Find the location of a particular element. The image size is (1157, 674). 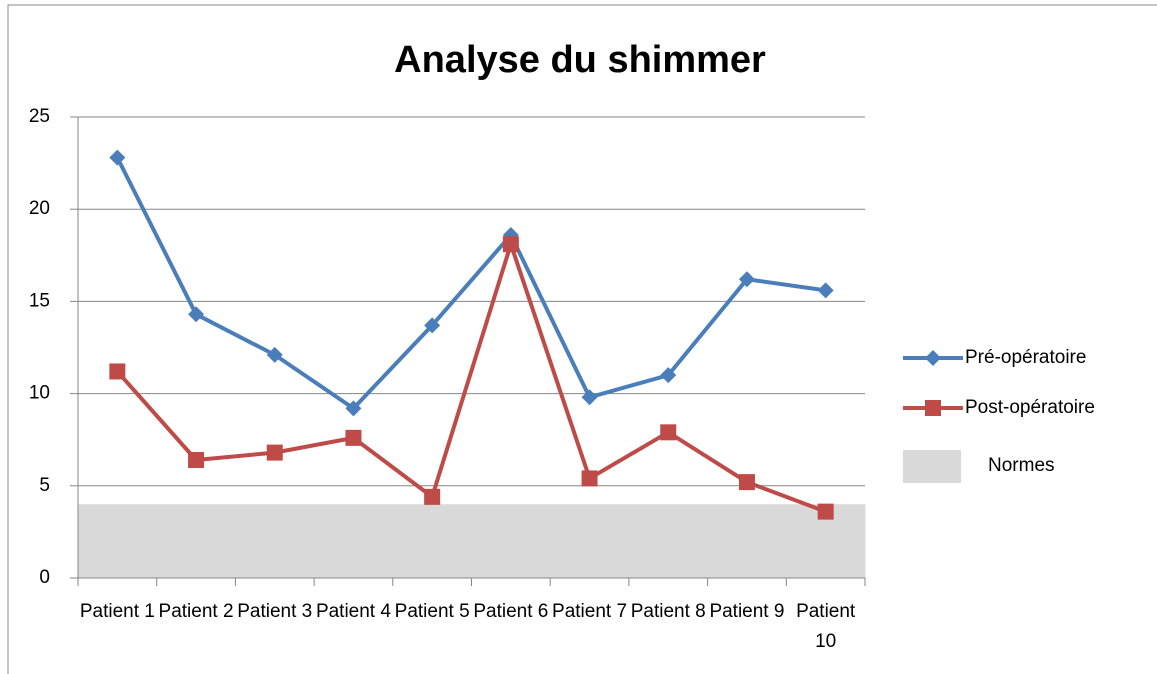

x-tick-label: Patient 10 is located at coordinates (826, 626).